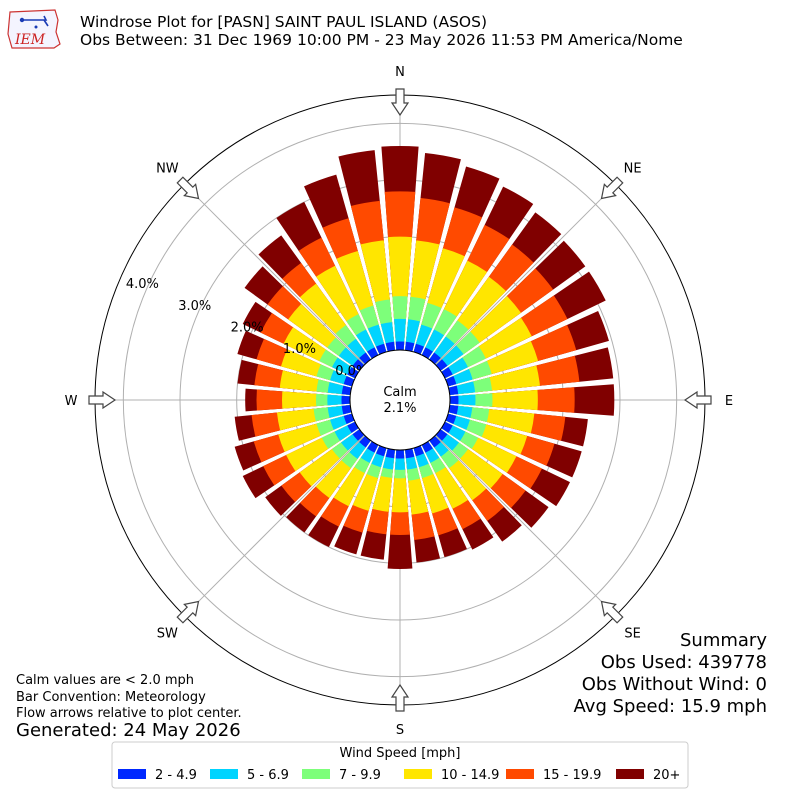  What do you see at coordinates (632, 634) in the screenshot?
I see `direction-label: SE` at bounding box center [632, 634].